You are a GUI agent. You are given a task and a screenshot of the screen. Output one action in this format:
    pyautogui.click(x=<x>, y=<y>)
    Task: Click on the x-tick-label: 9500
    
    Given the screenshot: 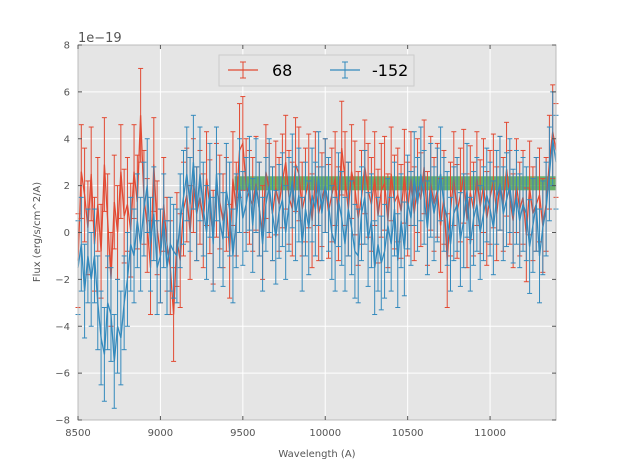 What is the action you would take?
    pyautogui.click(x=242, y=433)
    